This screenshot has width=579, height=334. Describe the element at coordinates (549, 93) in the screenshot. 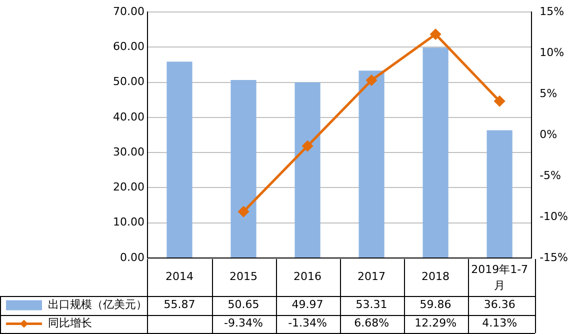

I see `y2-tick-label: 5%` at that location.